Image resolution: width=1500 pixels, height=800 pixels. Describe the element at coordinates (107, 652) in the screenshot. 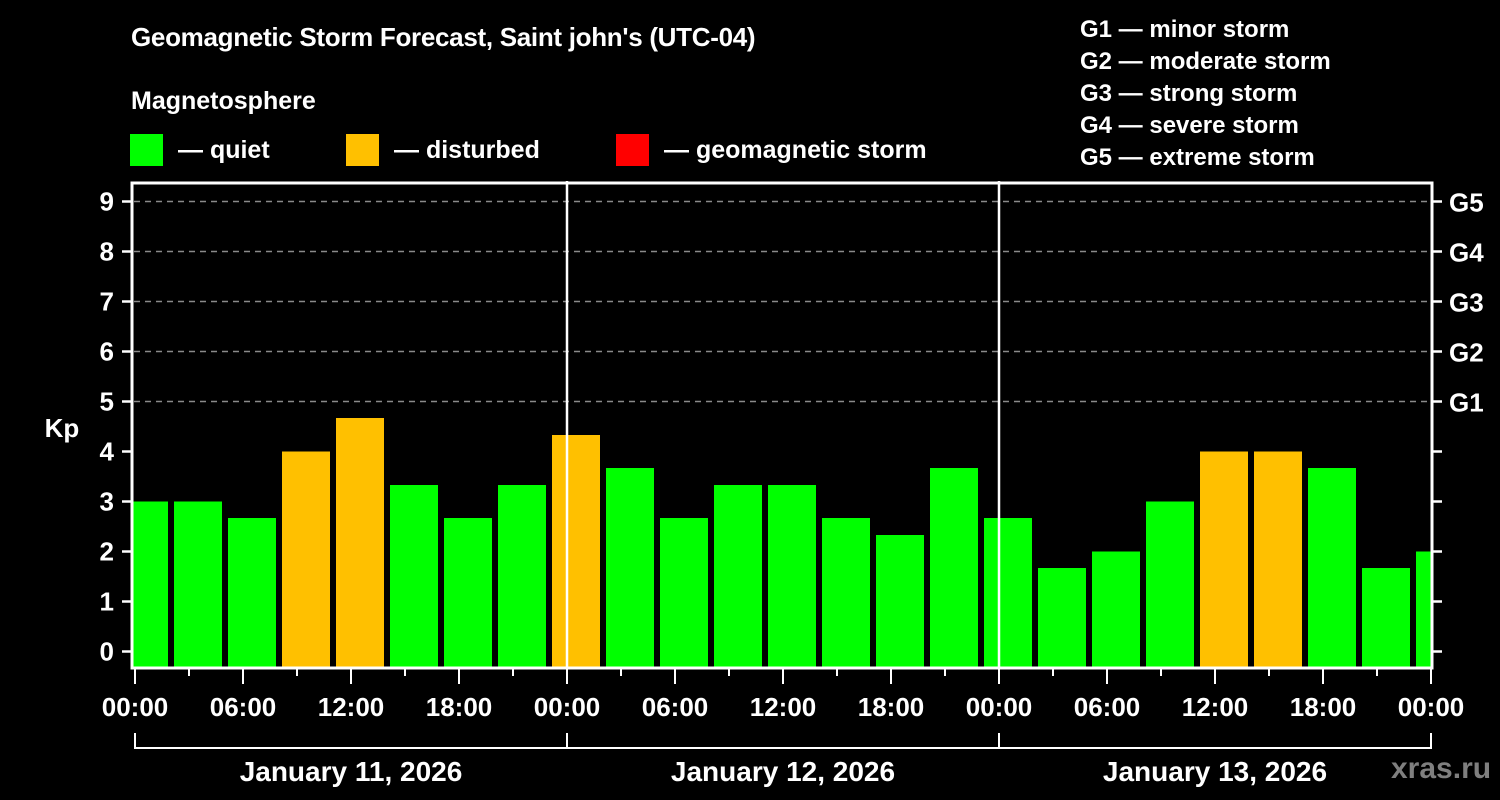

I see `y-tick-label: 0` at that location.